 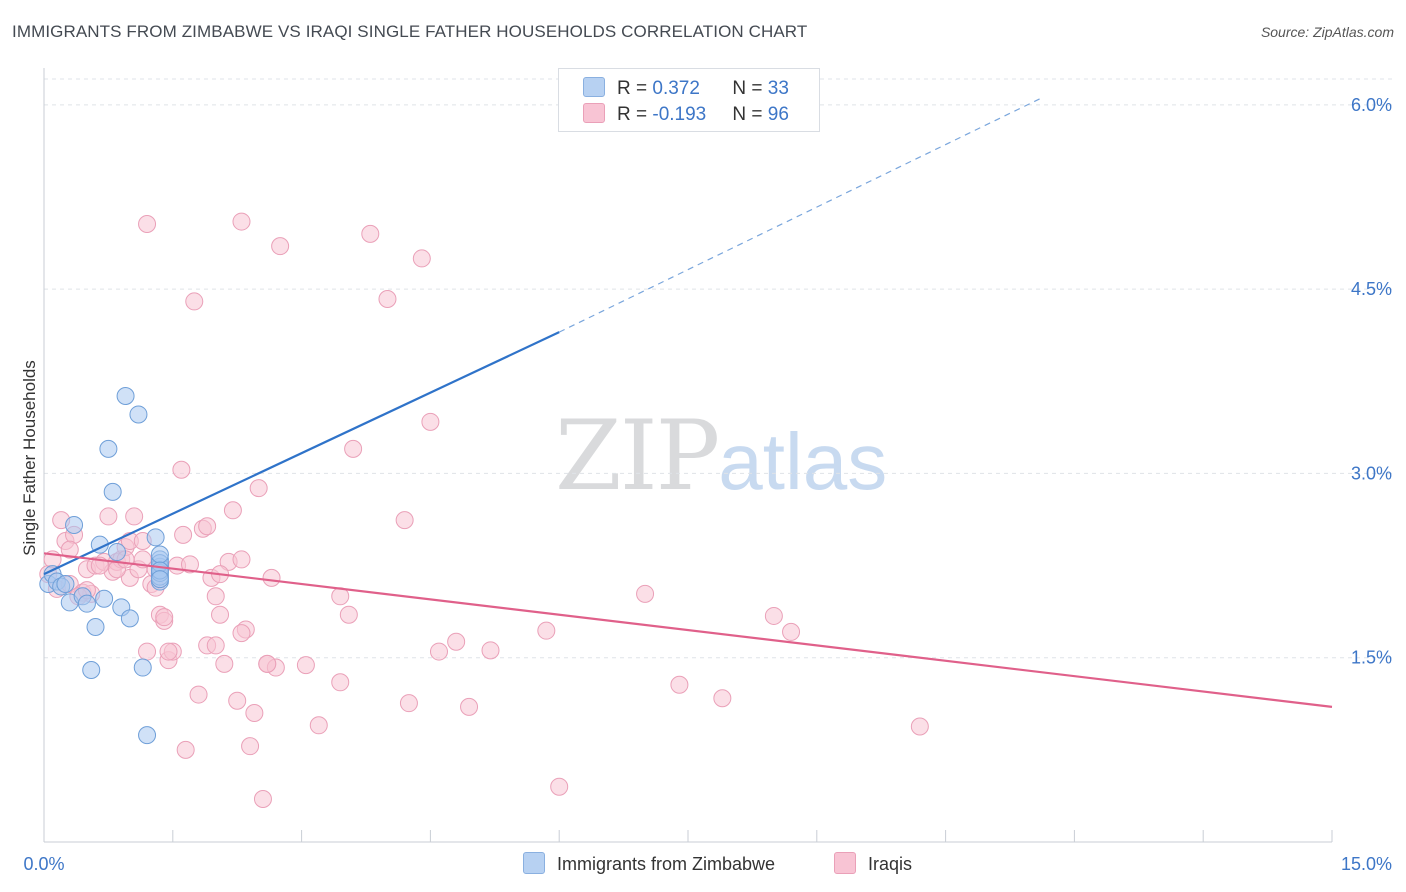 What do you see at coordinates (778, 88) in the screenshot?
I see `legend-n-value: 33` at bounding box center [778, 88].